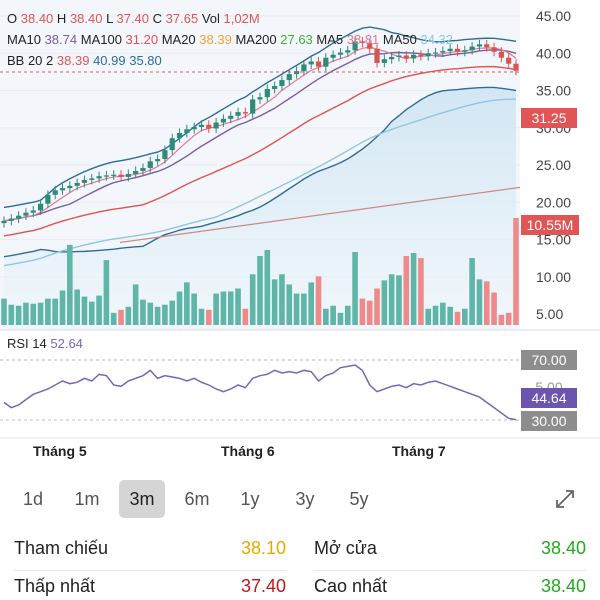  What do you see at coordinates (33, 499) in the screenshot?
I see `timeframe-1d: 1d` at bounding box center [33, 499].